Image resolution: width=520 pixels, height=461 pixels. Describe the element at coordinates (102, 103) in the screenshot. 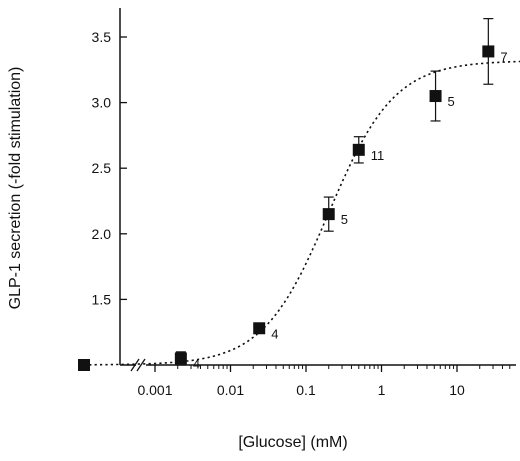

I see `y-tick-label: 3.0` at that location.